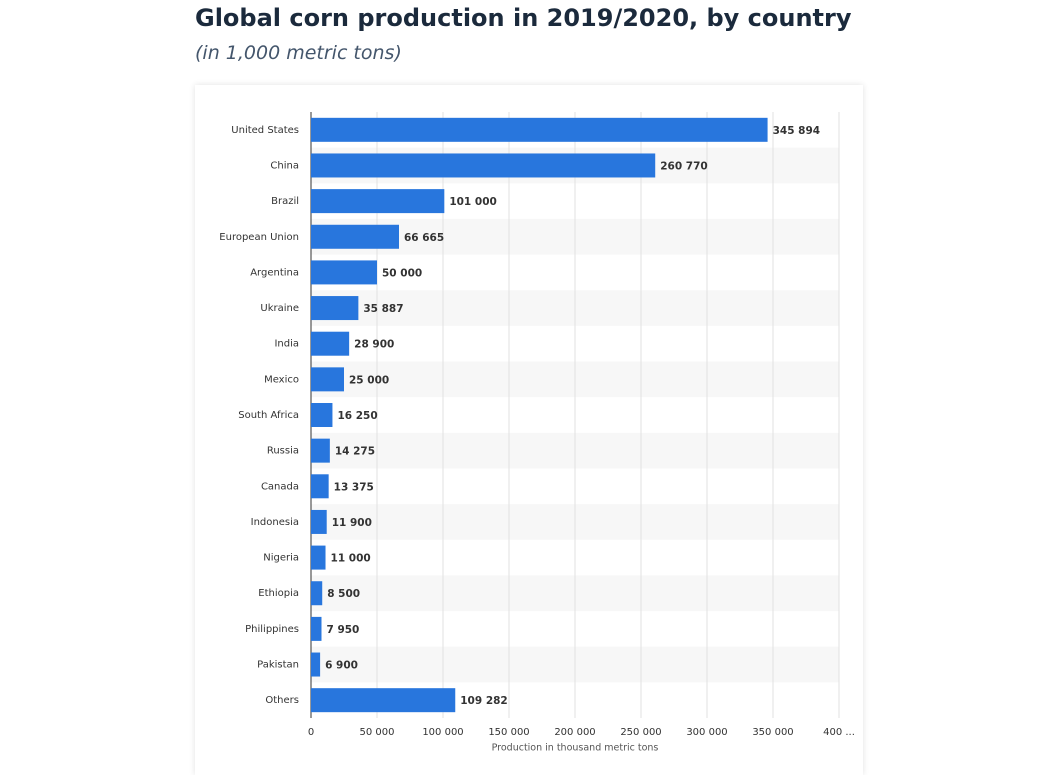  I want to click on y-tick-label: Brazil, so click(285, 201).